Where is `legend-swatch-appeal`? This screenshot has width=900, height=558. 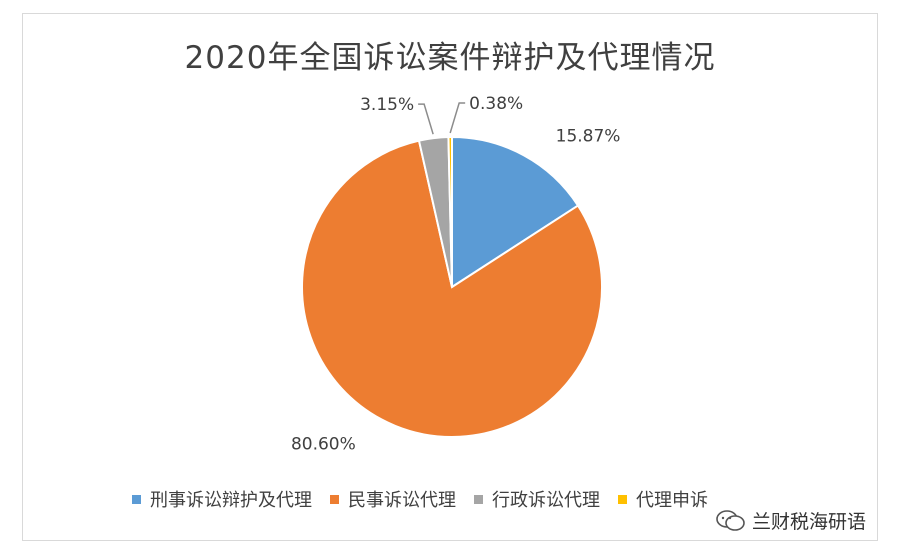 legend-swatch-appeal is located at coordinates (622, 499).